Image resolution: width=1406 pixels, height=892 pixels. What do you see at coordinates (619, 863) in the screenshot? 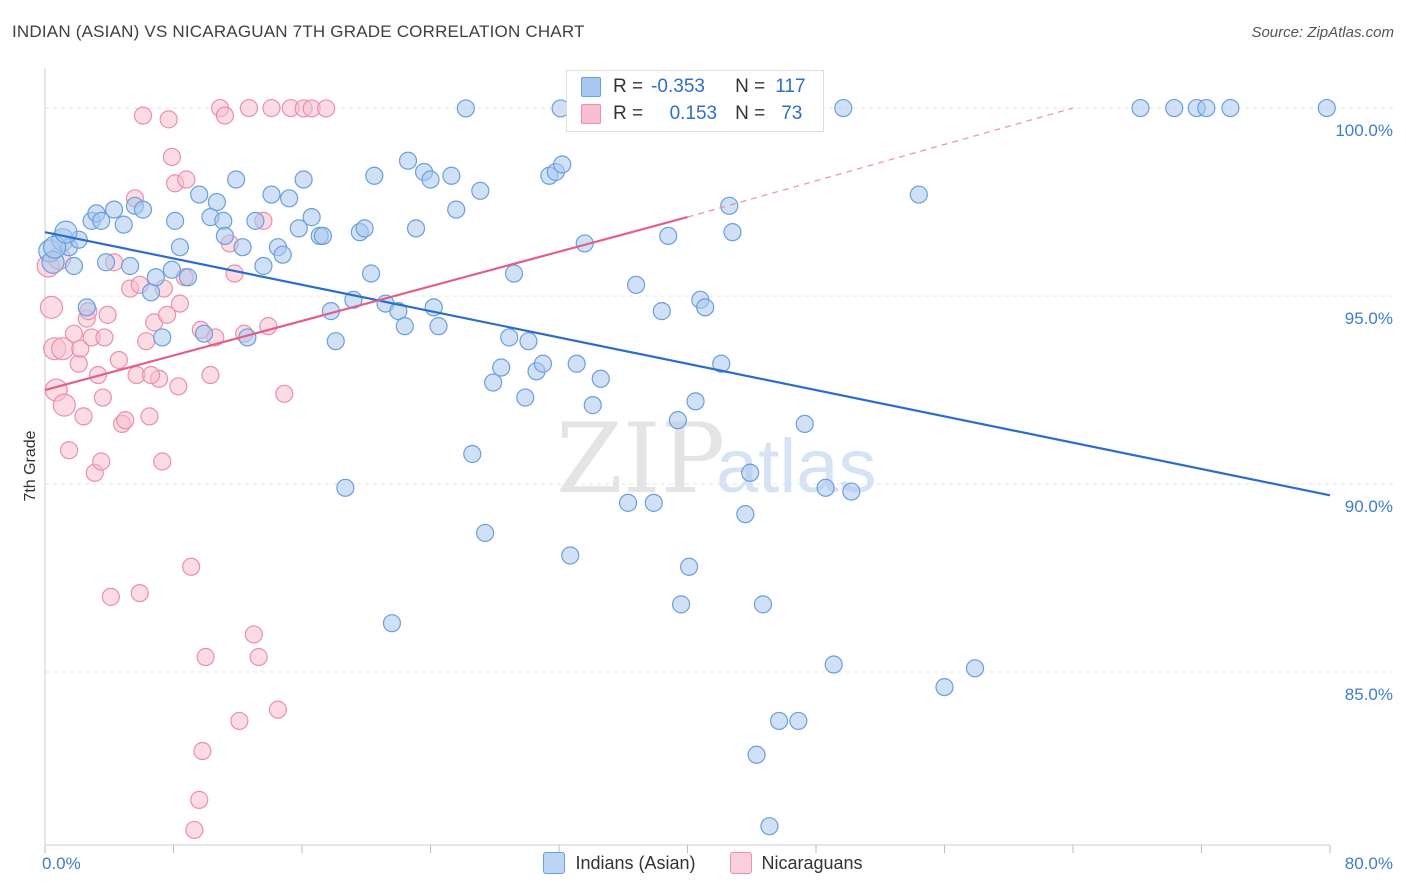
I see `legend-item-indians: Indians (Asian)` at bounding box center [619, 863].